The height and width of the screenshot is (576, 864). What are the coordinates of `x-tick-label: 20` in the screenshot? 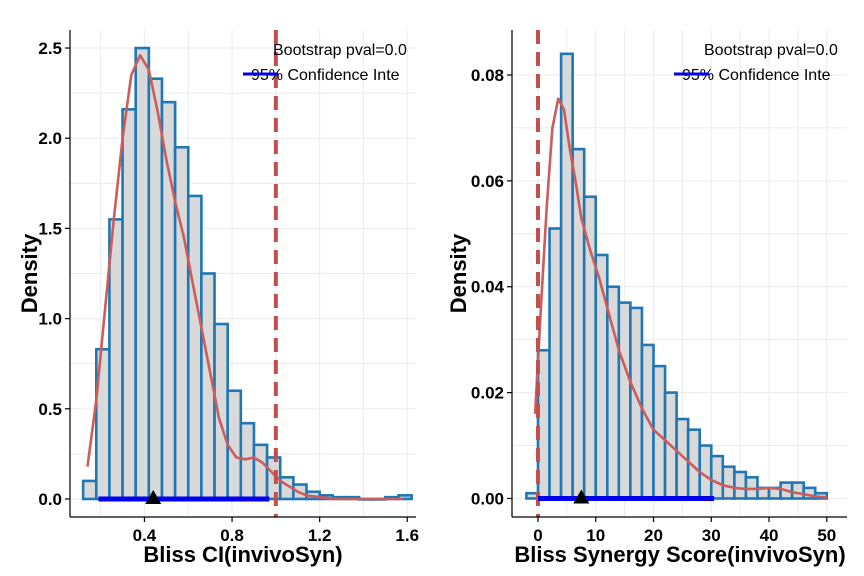 It's located at (653, 535).